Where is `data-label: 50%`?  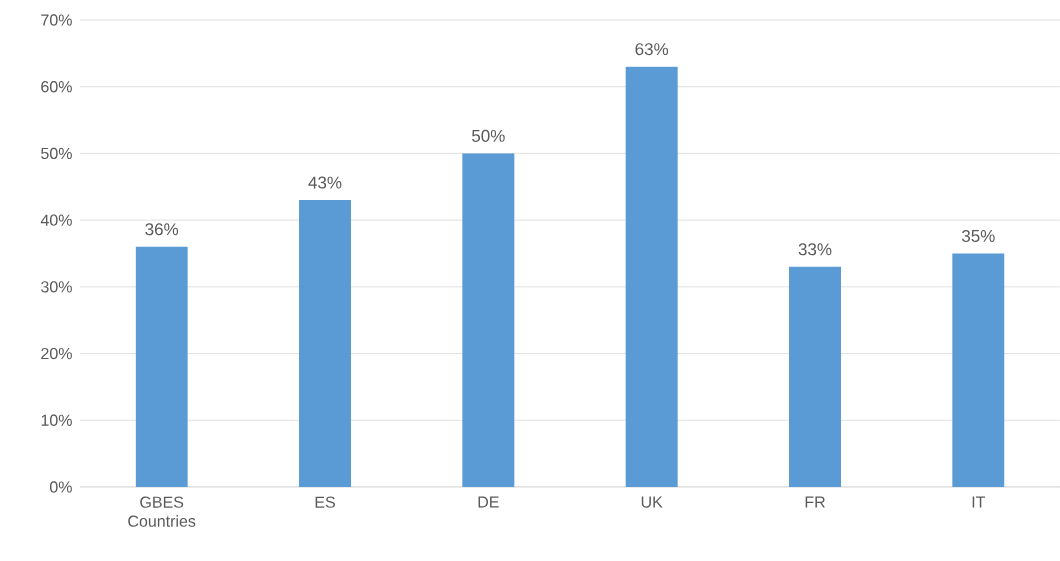
data-label: 50% is located at coordinates (488, 135).